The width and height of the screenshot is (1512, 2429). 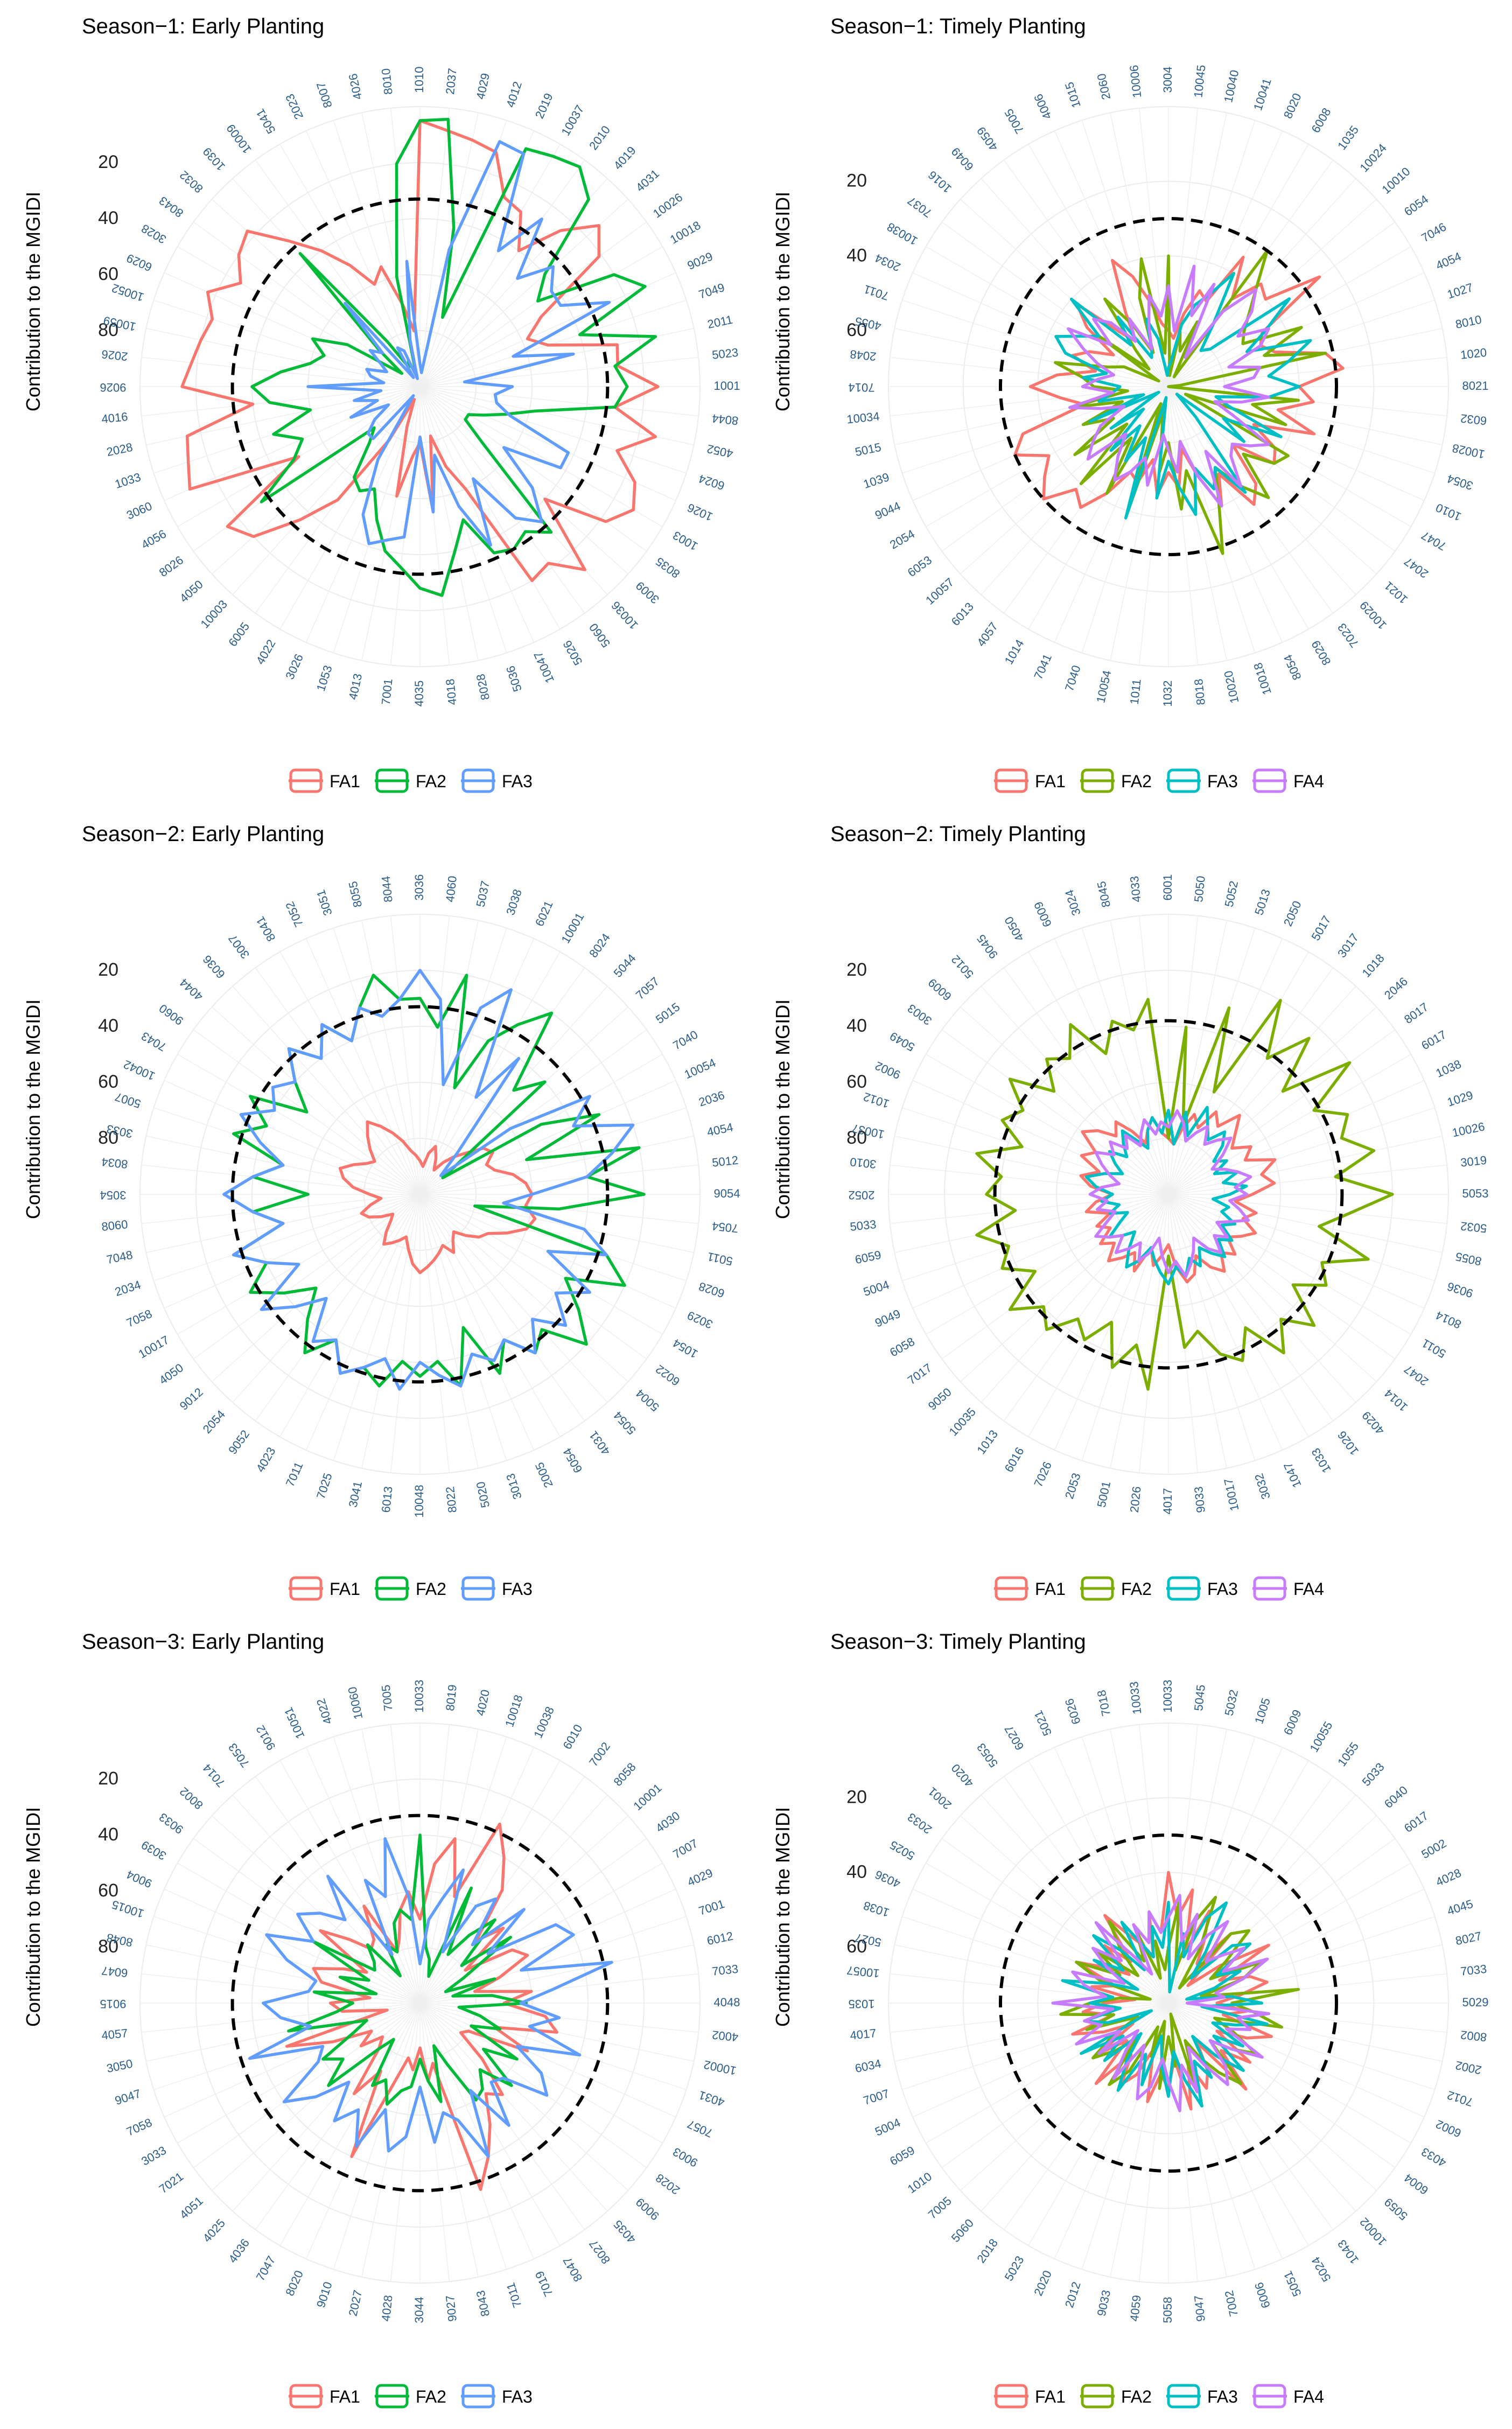 What do you see at coordinates (239, 1755) in the screenshot?
I see `category-label: 7053` at bounding box center [239, 1755].